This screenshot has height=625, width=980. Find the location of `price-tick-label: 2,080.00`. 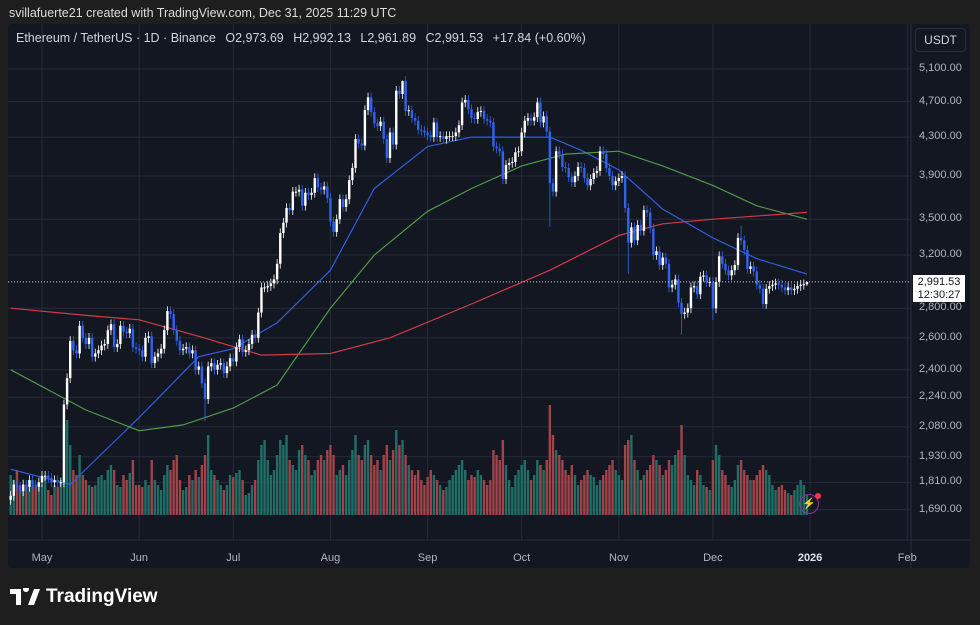

price-tick-label: 2,080.00 is located at coordinates (940, 425).